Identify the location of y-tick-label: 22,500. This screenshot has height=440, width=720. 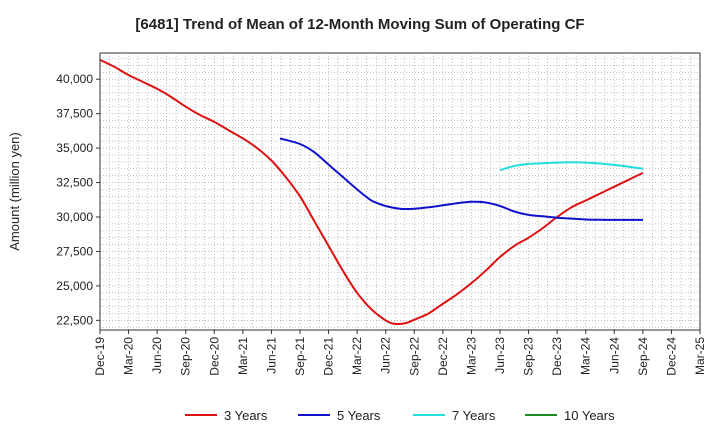
(74, 320).